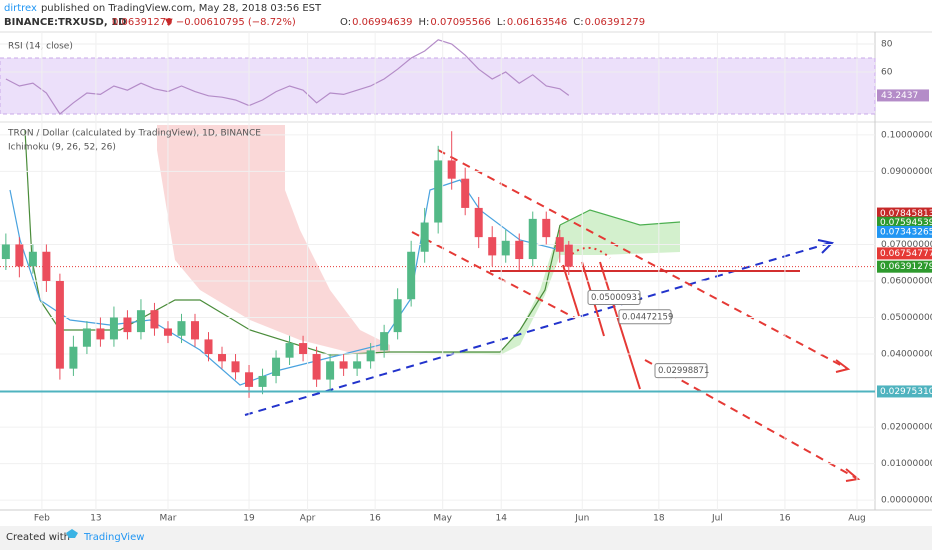 The image size is (932, 550). What do you see at coordinates (906, 135) in the screenshot?
I see `y-tick-label: 0.10000000` at bounding box center [906, 135].